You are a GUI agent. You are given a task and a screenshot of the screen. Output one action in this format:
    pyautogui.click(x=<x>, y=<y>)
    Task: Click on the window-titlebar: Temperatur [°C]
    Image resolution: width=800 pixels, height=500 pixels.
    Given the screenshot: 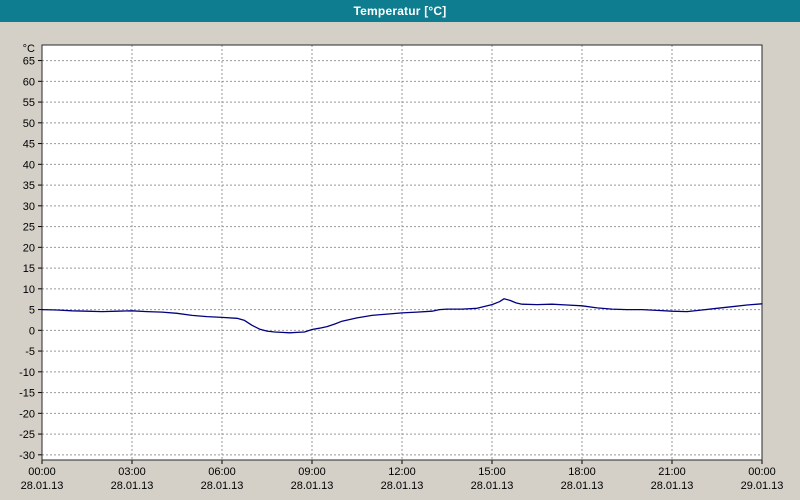 What is the action you would take?
    pyautogui.click(x=400, y=11)
    